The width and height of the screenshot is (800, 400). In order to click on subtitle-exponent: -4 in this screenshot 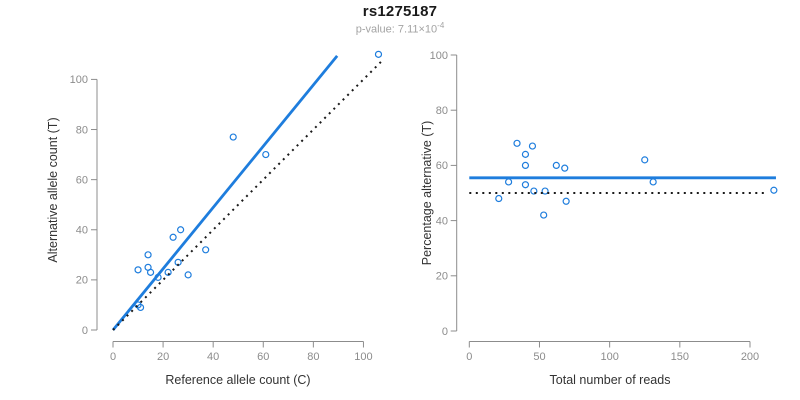, I will do `click(441, 25)`.